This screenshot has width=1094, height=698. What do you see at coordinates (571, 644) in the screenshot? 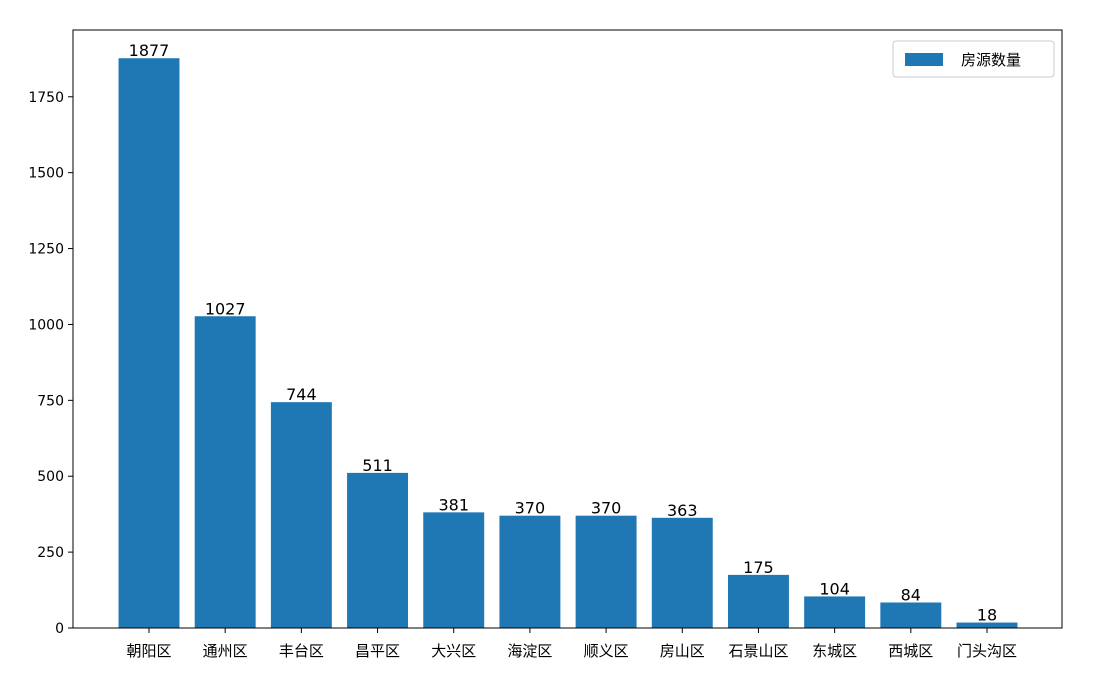
I see `x-axis: 朝阳区 通州区 丰台区 昌平区 大兴区 海淀区 顺义区 房山区 石景山区 东城区 西城区 门头沟区` at bounding box center [571, 644].